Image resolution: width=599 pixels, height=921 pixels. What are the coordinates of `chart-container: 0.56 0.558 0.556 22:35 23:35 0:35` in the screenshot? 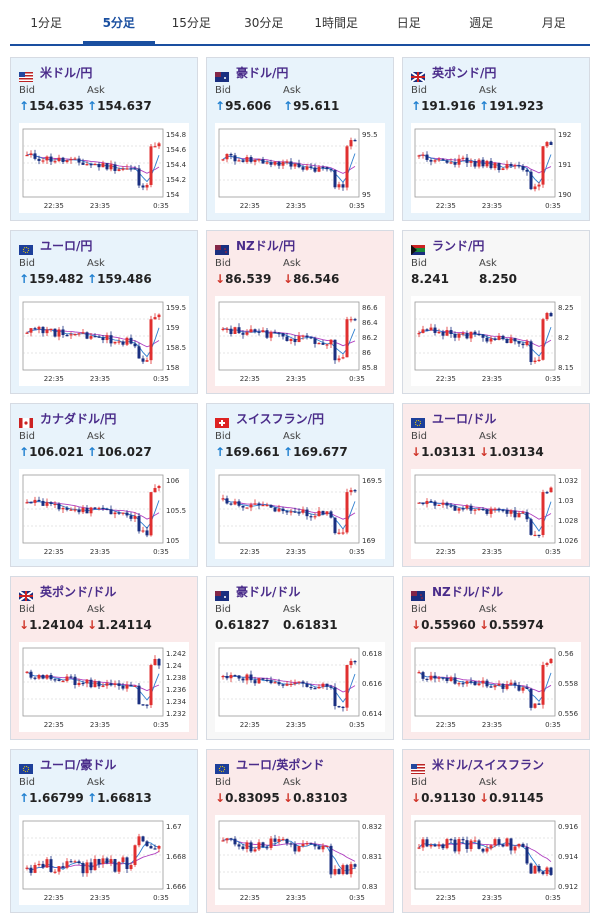 It's located at (496, 687).